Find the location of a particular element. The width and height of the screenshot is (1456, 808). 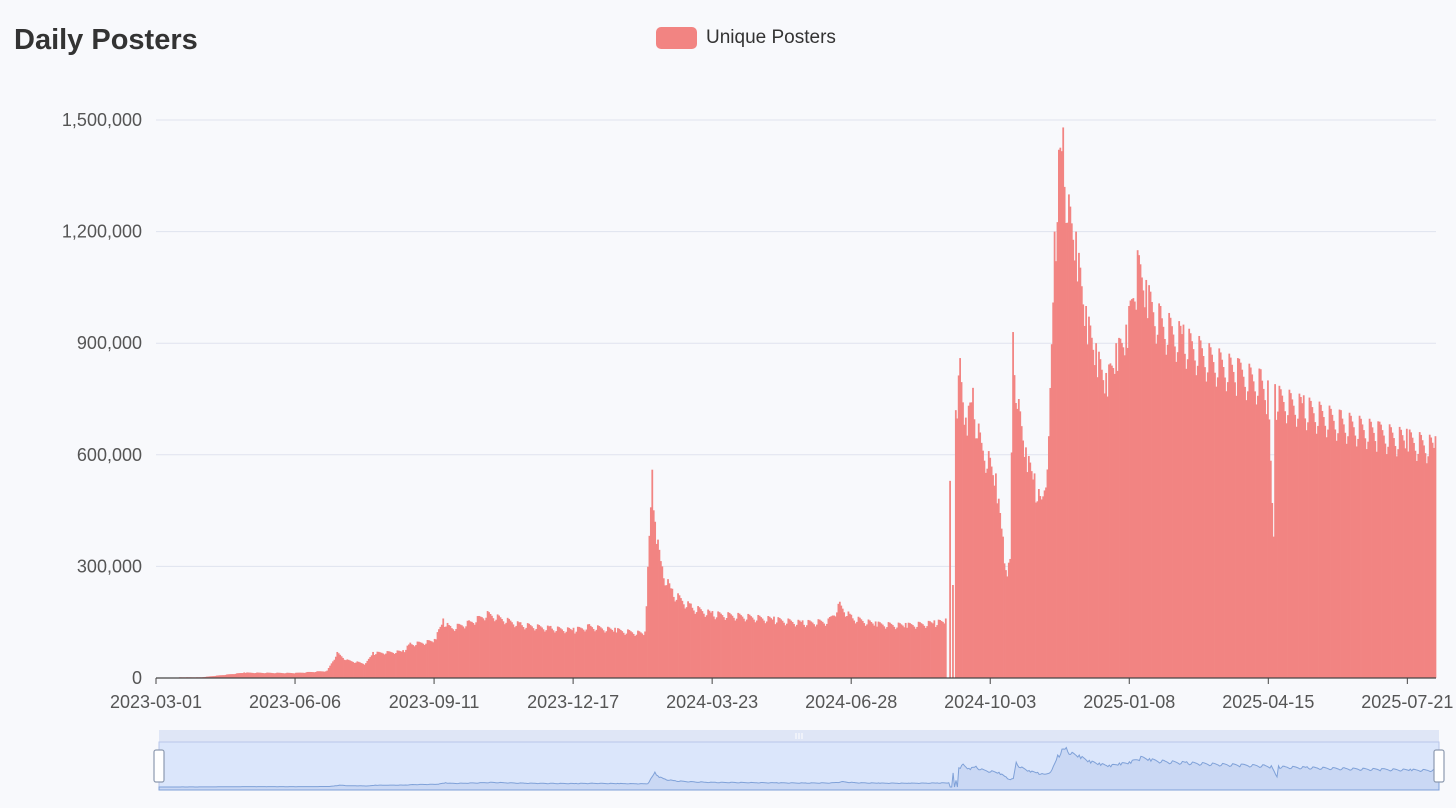

zoom-handle-left is located at coordinates (159, 766).